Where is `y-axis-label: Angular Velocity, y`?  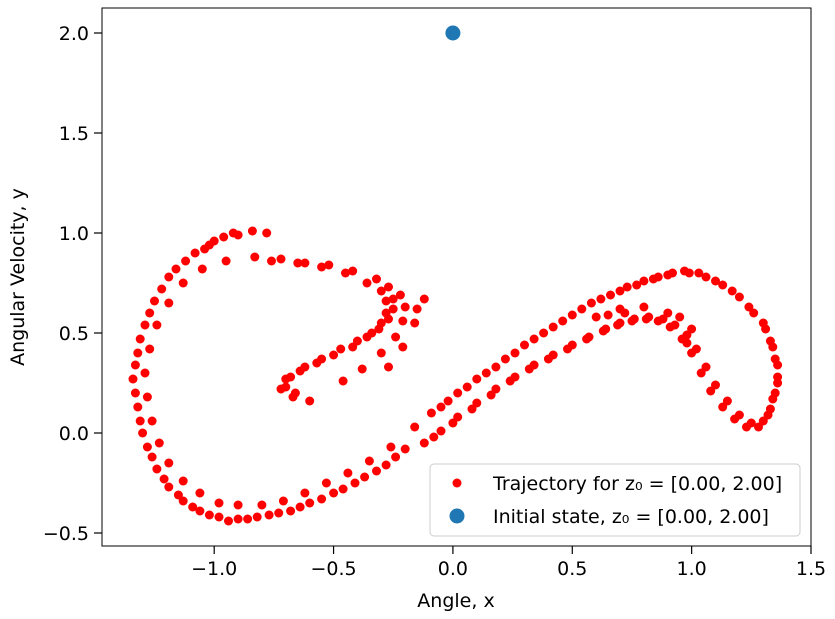 y-axis-label: Angular Velocity, y is located at coordinates (18, 277).